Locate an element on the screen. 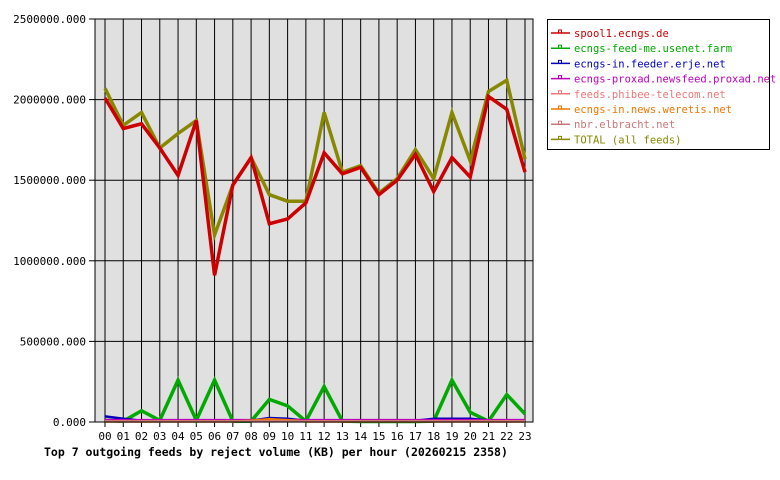 This screenshot has height=480, width=780. legend-item-label: ecngs-proxad.newsfeed.proxad.net is located at coordinates (675, 80).